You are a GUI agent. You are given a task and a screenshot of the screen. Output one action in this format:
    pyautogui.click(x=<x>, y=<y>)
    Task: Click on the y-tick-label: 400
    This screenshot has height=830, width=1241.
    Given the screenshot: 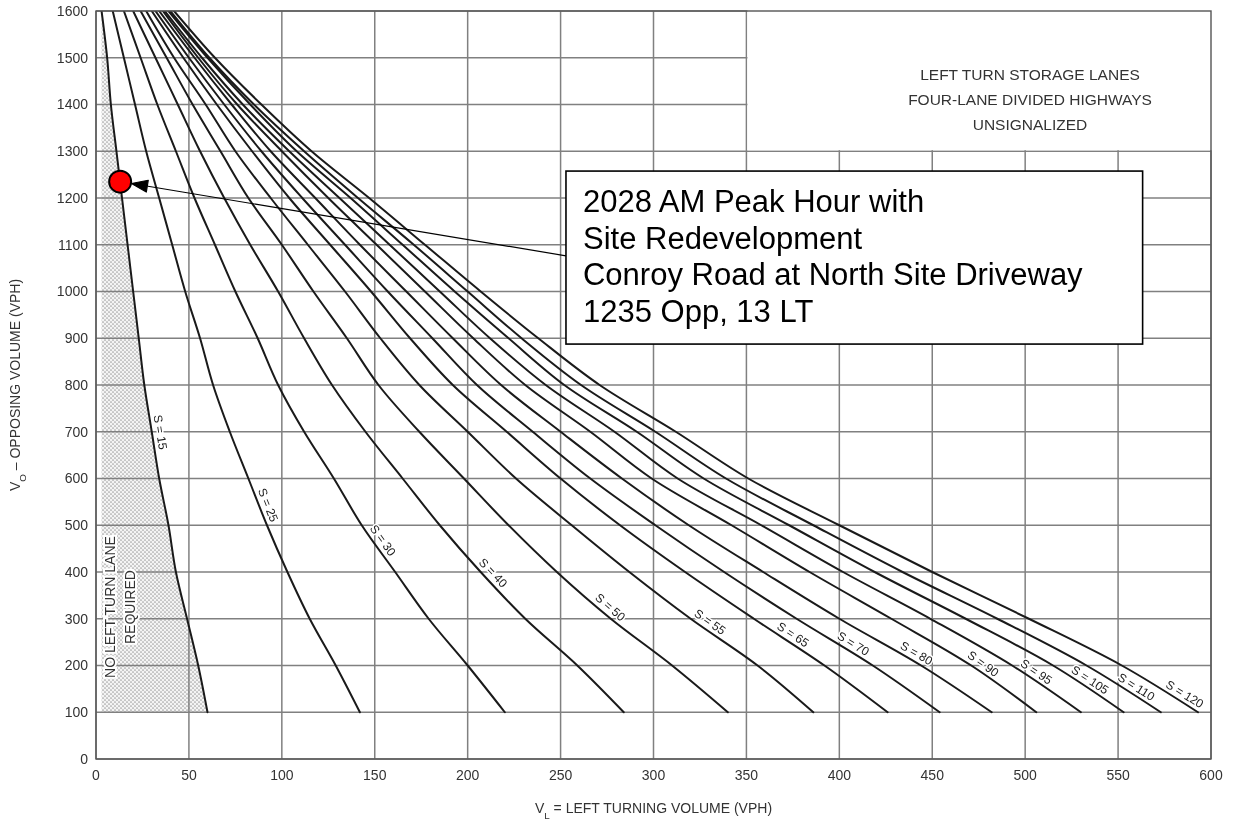 What is the action you would take?
    pyautogui.click(x=76, y=571)
    